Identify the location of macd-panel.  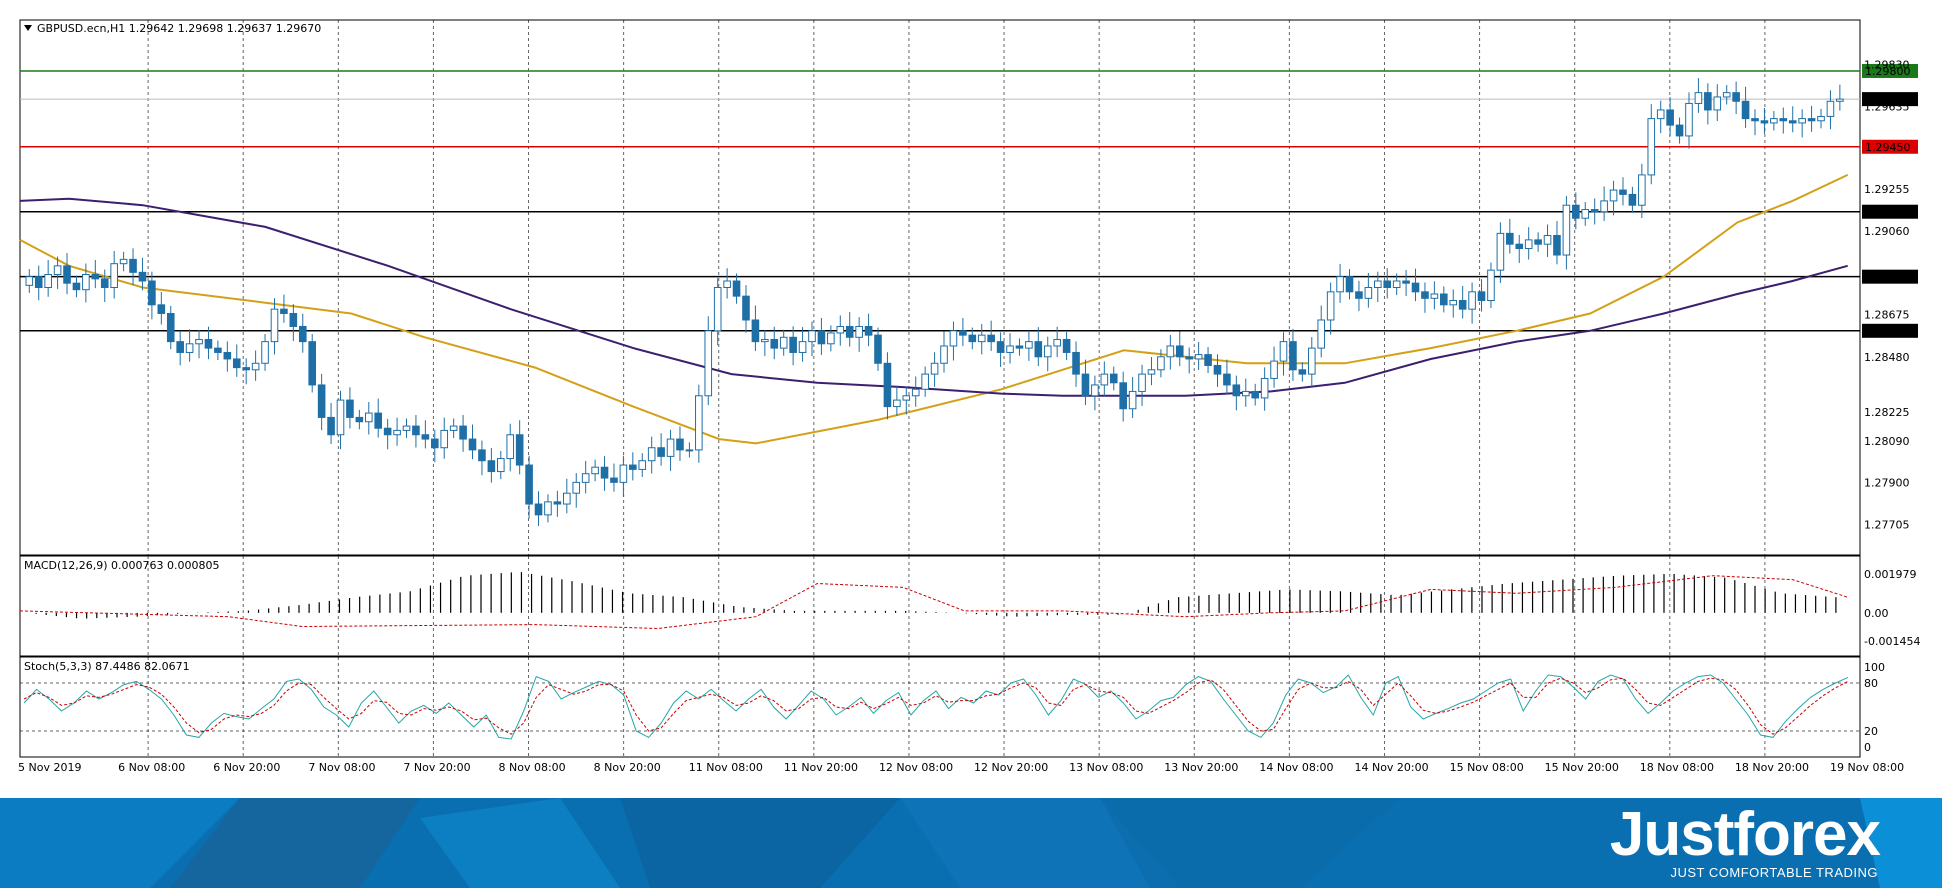
(940, 606).